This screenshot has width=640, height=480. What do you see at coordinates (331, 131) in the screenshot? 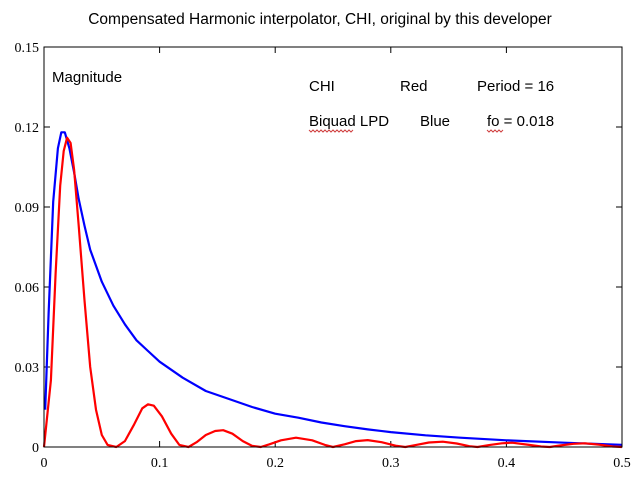
I see `spellcheck-underline-biquad` at bounding box center [331, 131].